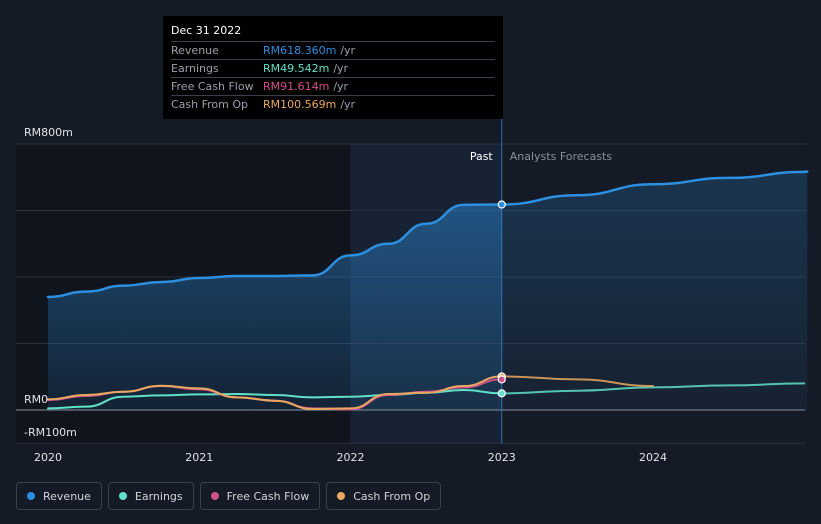  I want to click on series-line-earnings-forecast, so click(653, 388).